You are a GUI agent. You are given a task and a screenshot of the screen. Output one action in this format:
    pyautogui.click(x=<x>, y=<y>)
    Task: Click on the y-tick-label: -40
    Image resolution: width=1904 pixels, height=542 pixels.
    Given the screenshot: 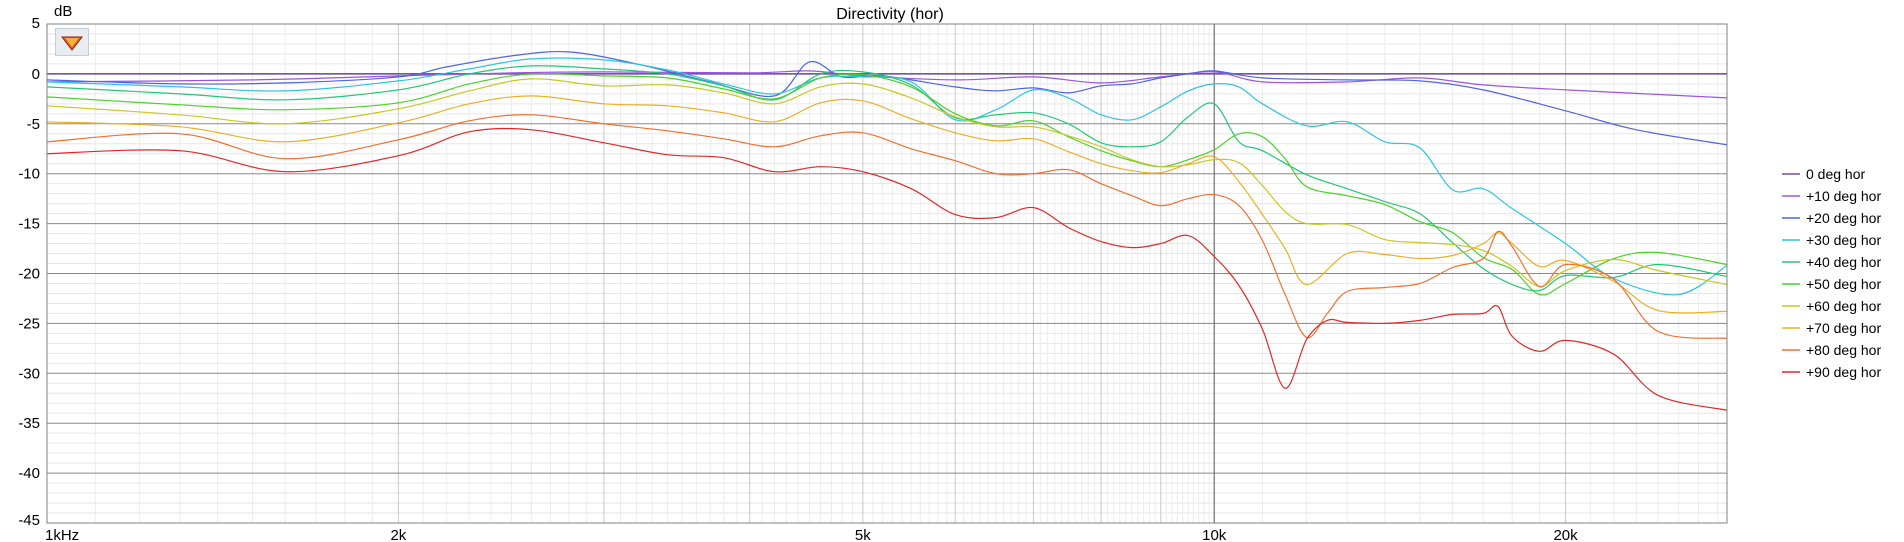 What is the action you would take?
    pyautogui.click(x=29, y=473)
    